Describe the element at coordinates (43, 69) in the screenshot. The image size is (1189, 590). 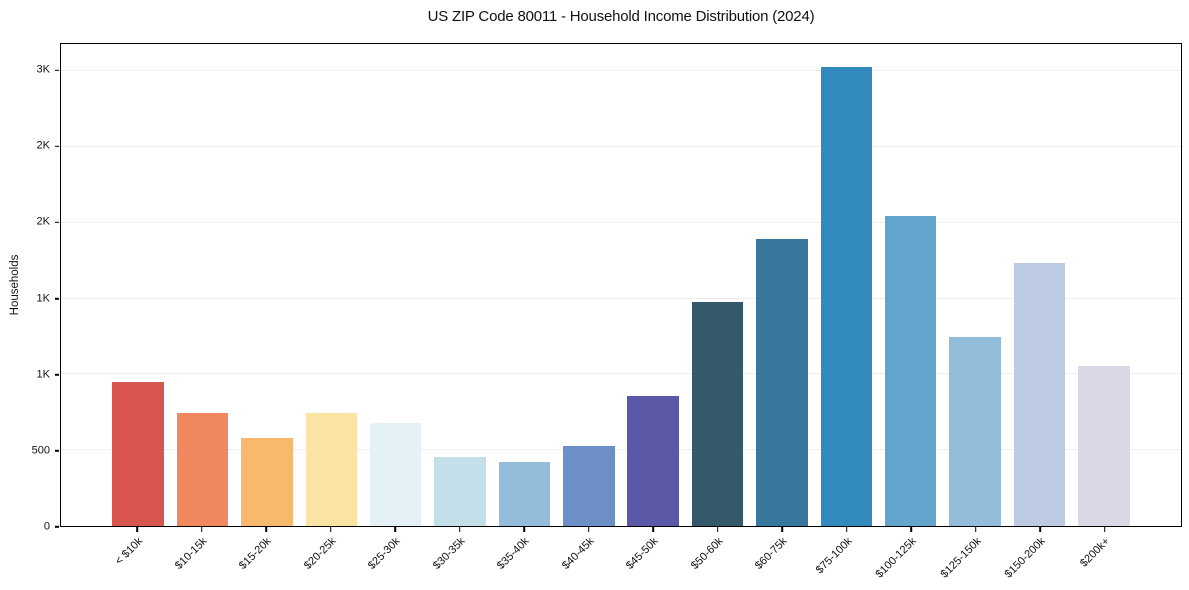
I see `y-tick-label: 3K` at that location.